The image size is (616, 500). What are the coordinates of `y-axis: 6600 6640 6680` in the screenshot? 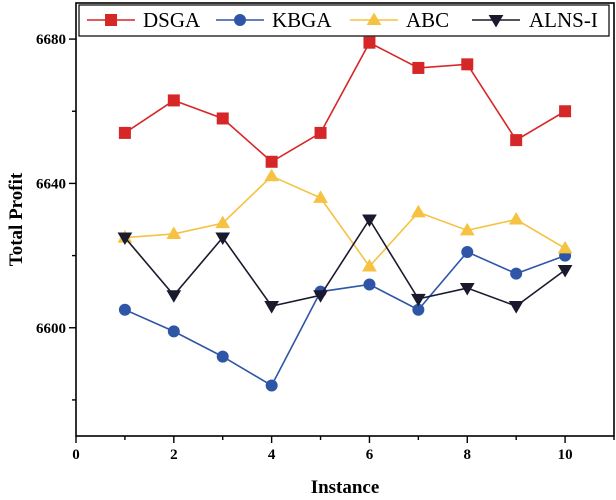 It's located at (56, 216).